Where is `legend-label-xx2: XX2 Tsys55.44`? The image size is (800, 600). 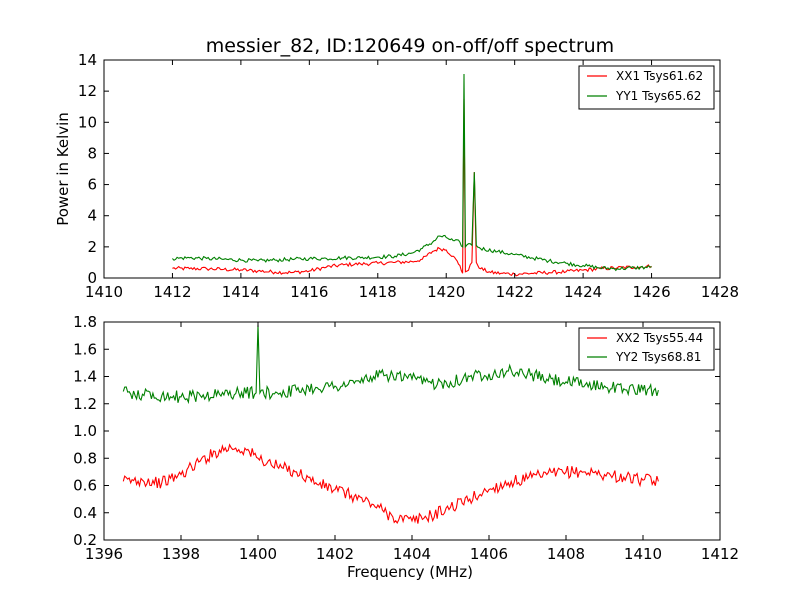
legend-label-xx2: XX2 Tsys55.44 is located at coordinates (659, 338).